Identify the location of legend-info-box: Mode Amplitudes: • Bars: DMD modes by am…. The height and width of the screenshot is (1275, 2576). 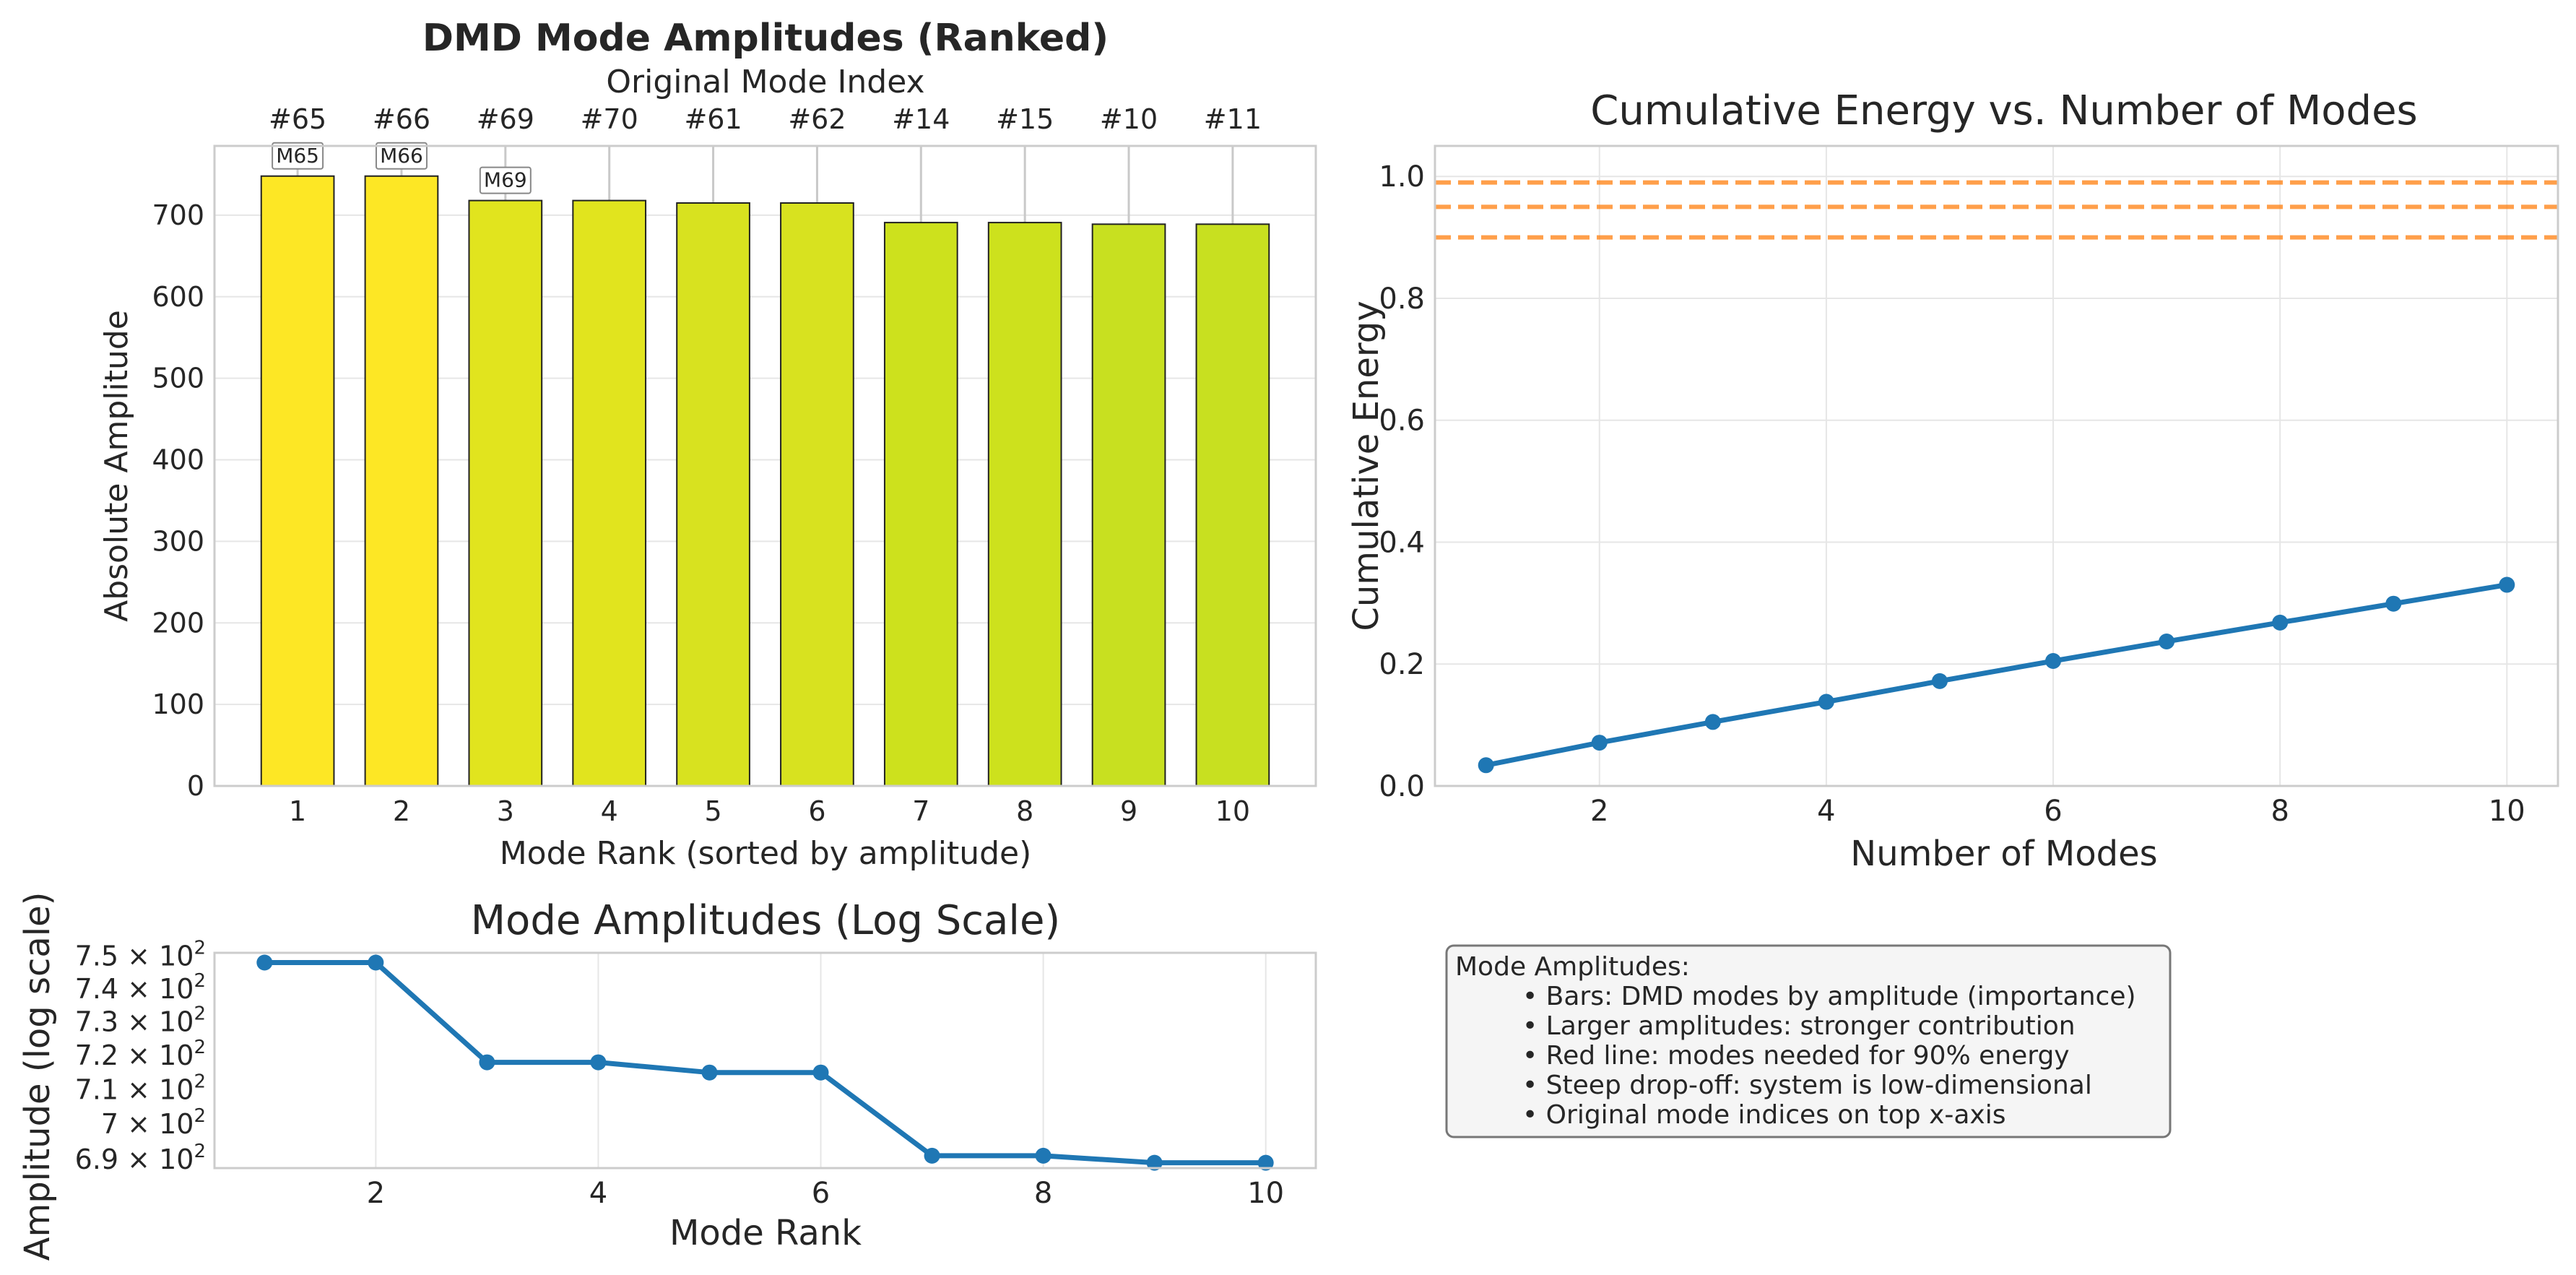
(1808, 1041).